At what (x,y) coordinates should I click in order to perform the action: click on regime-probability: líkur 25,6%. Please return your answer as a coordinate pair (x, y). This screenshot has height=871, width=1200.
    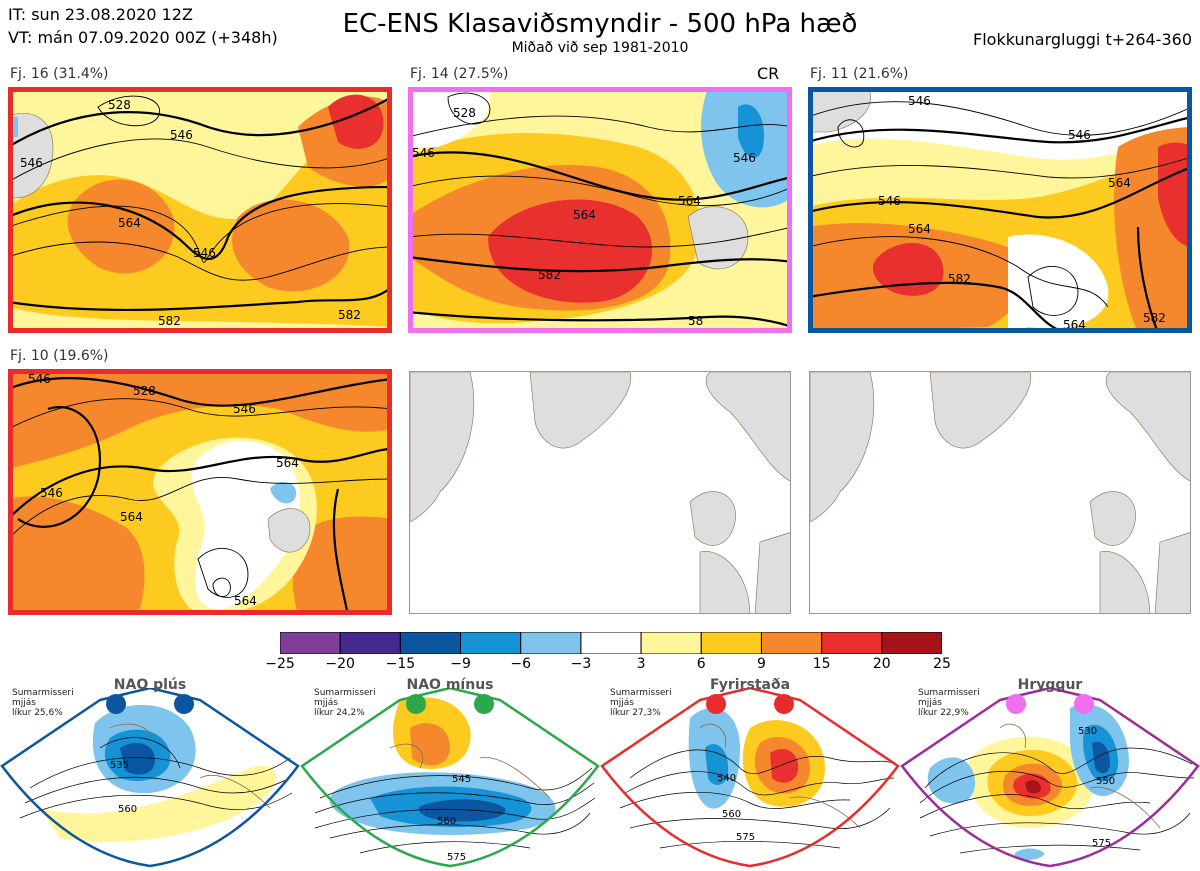
    Looking at the image, I should click on (37, 713).